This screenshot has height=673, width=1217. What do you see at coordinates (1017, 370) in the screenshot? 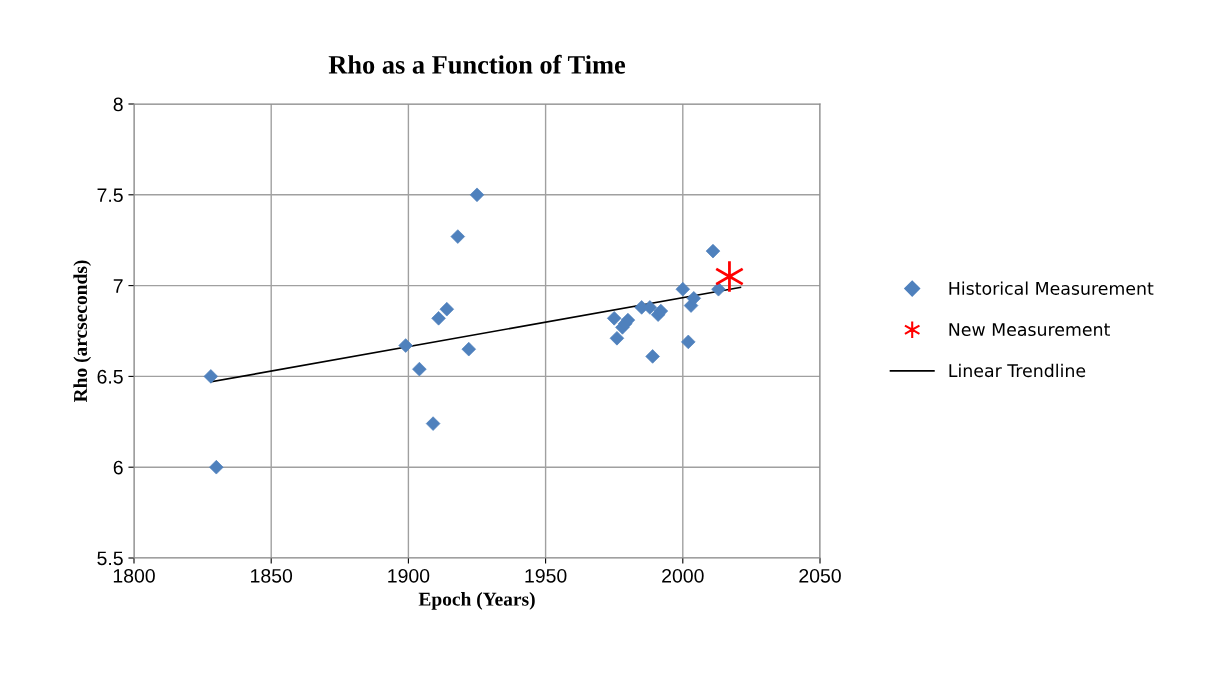
I see `legend-label: Linear Trendline` at bounding box center [1017, 370].